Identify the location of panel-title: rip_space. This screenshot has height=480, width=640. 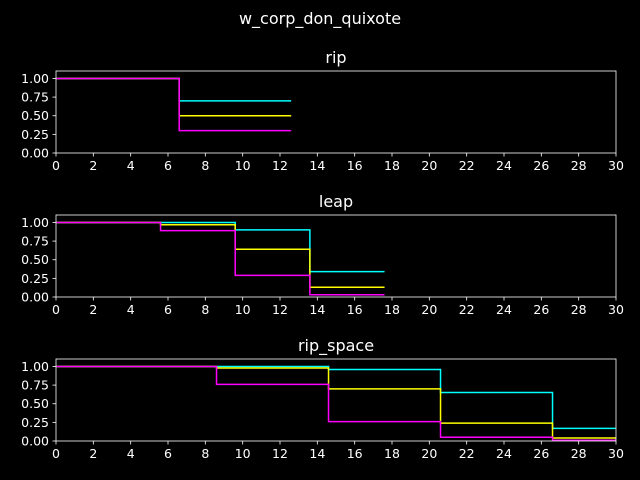
(336, 346).